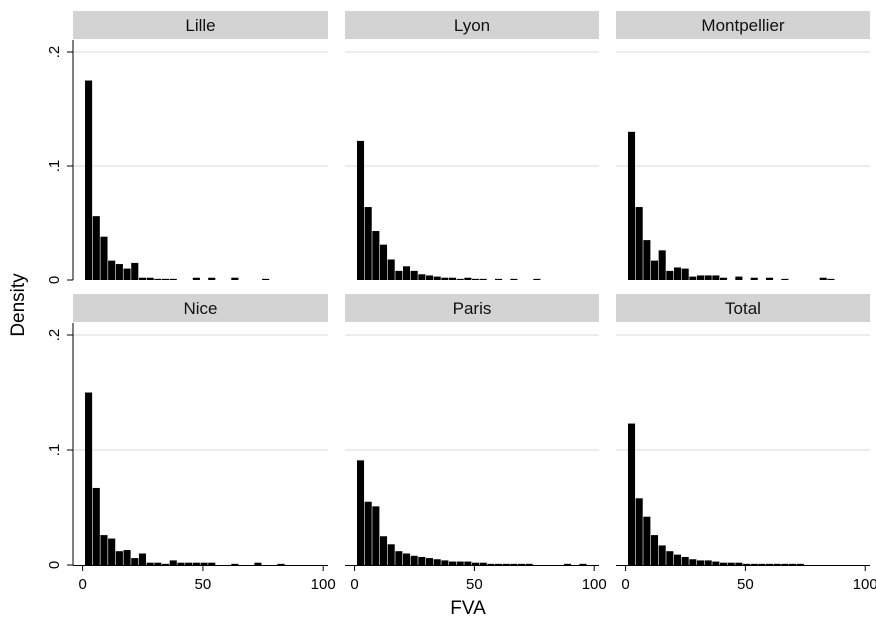 This screenshot has height=623, width=876. Describe the element at coordinates (54, 335) in the screenshot. I see `y-tick-label: .2` at that location.